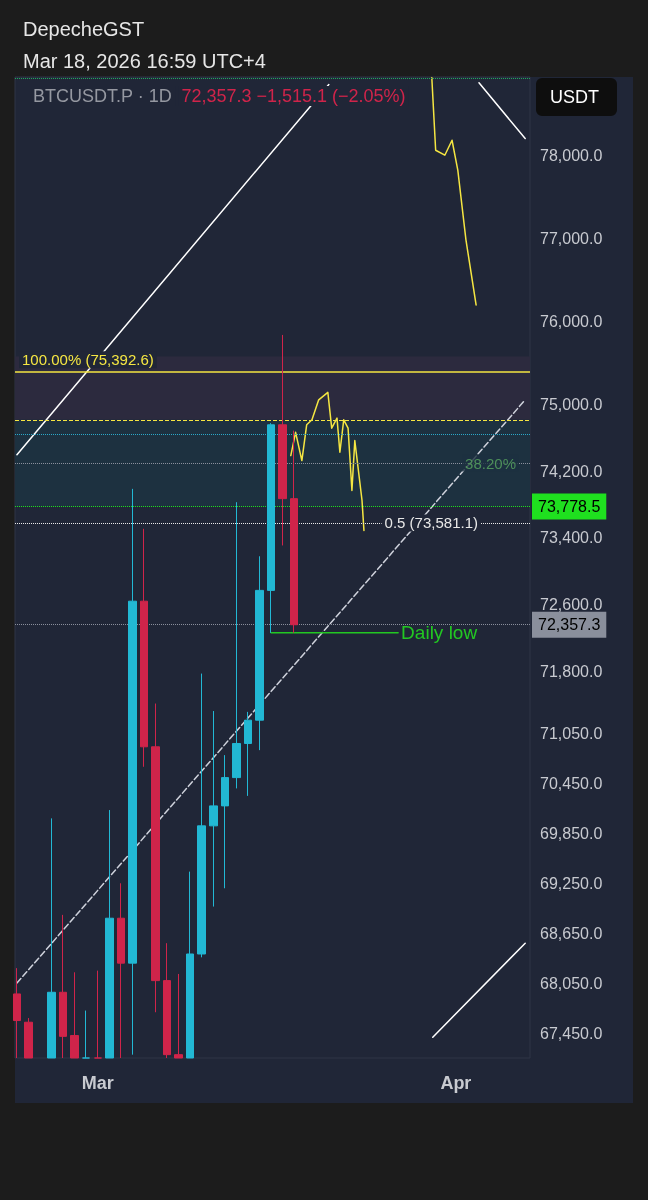 This screenshot has width=648, height=1200. What do you see at coordinates (571, 783) in the screenshot?
I see `y-tick-label: 70,450.0` at bounding box center [571, 783].